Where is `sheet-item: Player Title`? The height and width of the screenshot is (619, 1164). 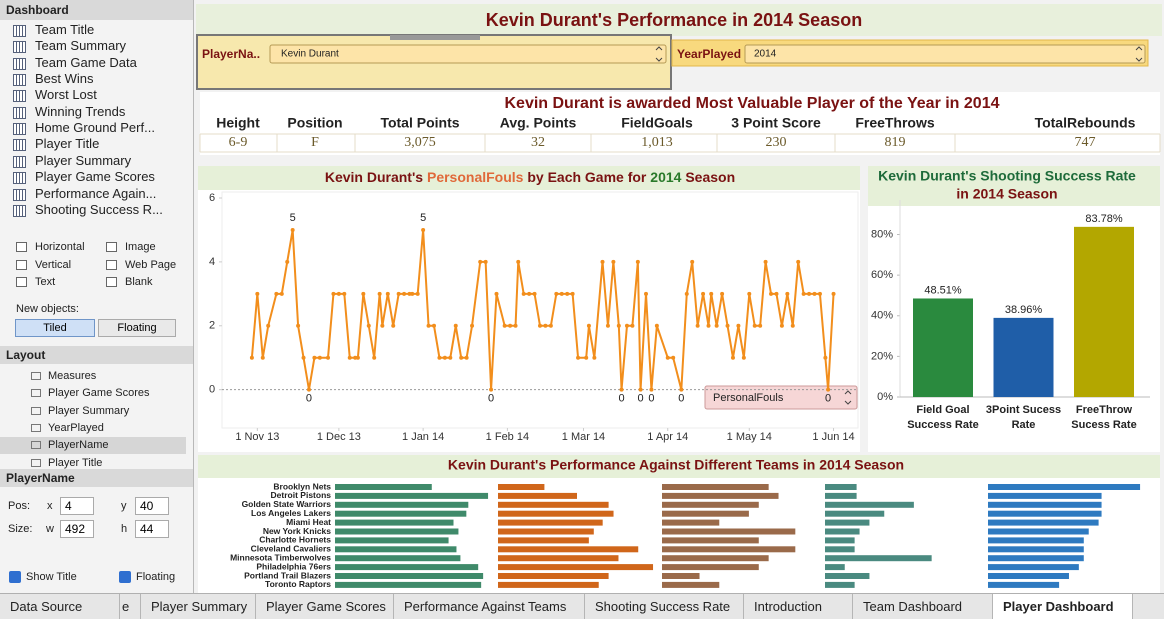
sheet-item: Player Title is located at coordinates (67, 144).